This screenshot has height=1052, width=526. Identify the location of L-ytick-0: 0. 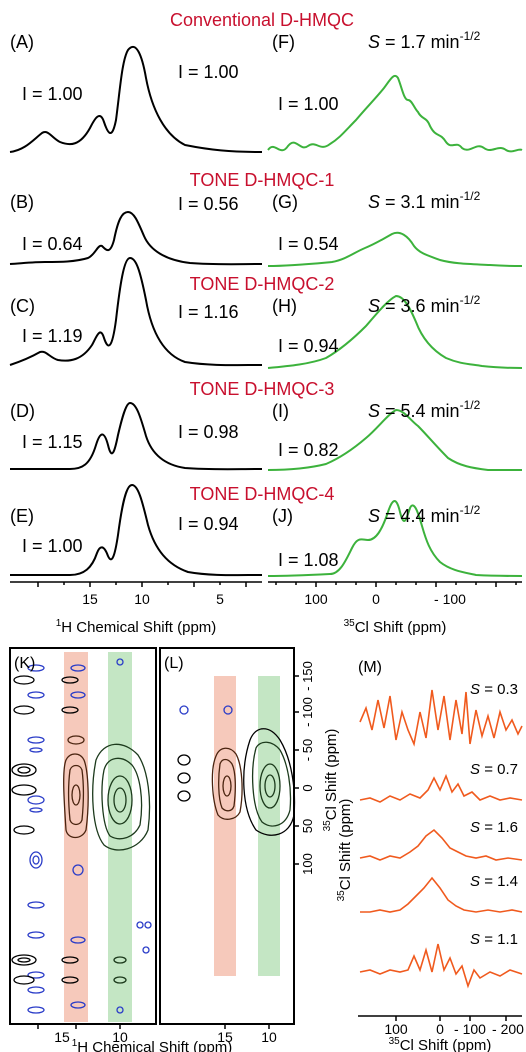
(307, 787).